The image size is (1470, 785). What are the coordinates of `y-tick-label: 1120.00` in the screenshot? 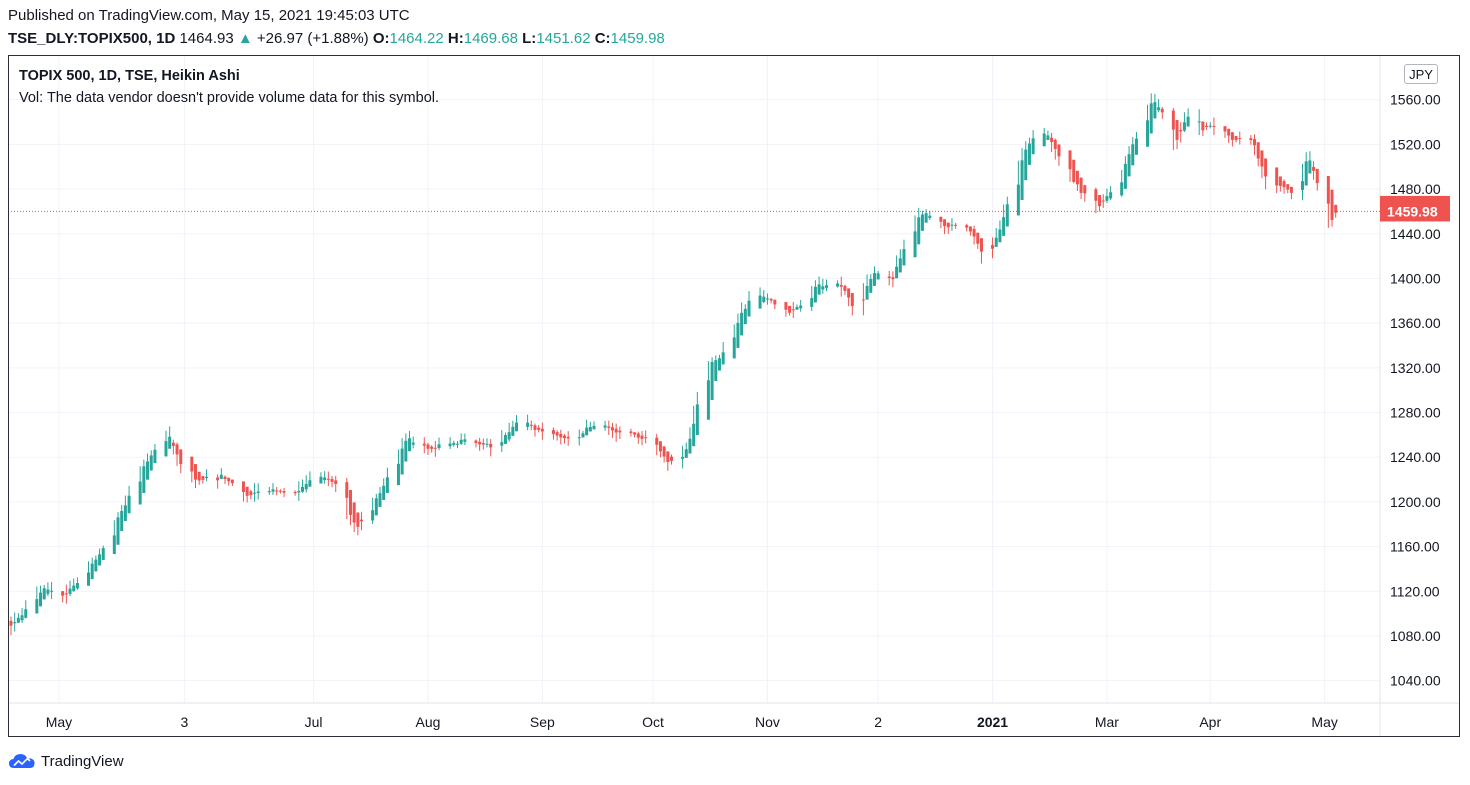 It's located at (1415, 591).